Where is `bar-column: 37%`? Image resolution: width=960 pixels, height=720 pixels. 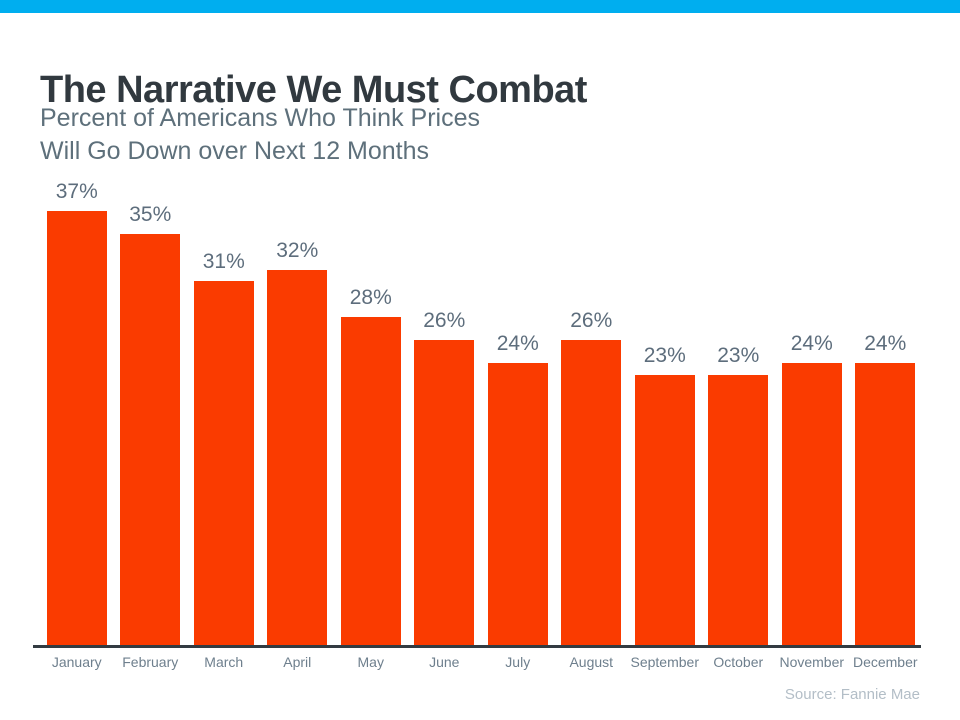 bar-column: 37% is located at coordinates (77, 412).